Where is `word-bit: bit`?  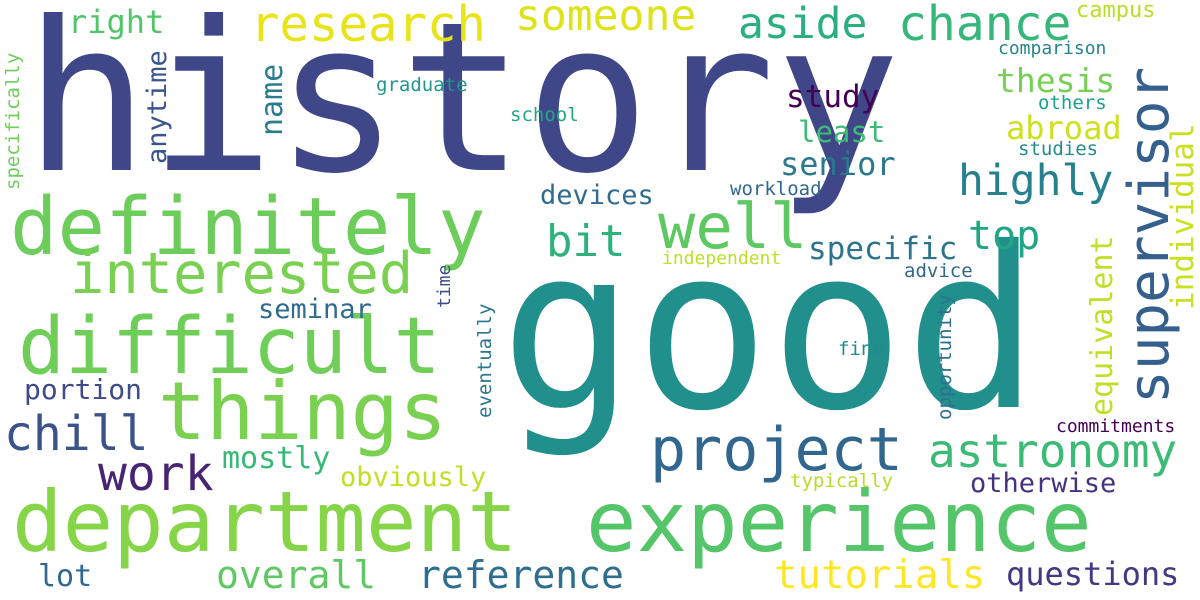 word-bit: bit is located at coordinates (586, 241).